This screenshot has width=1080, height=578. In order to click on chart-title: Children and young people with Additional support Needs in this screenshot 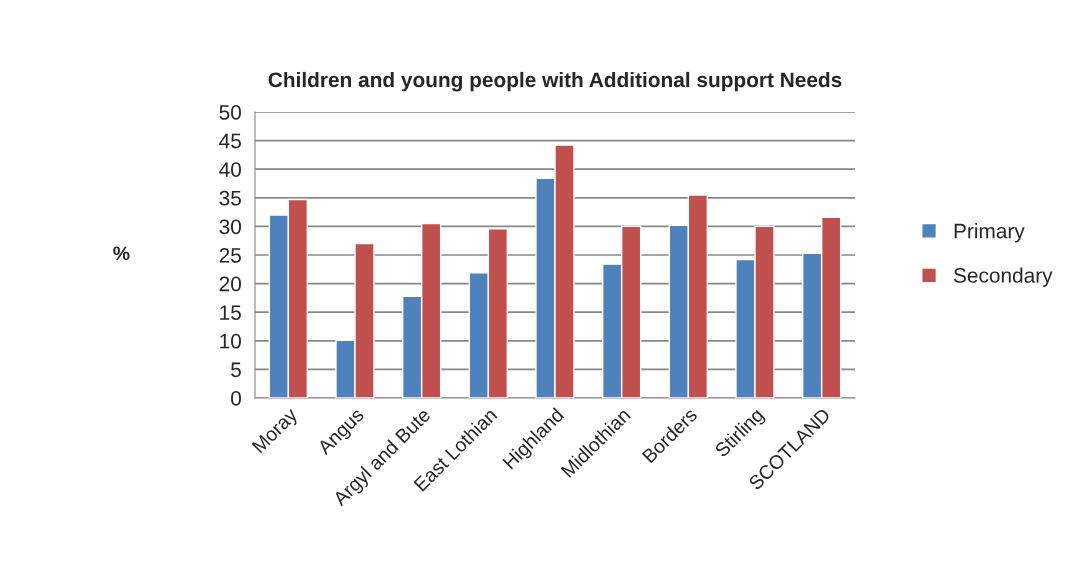, I will do `click(555, 81)`.